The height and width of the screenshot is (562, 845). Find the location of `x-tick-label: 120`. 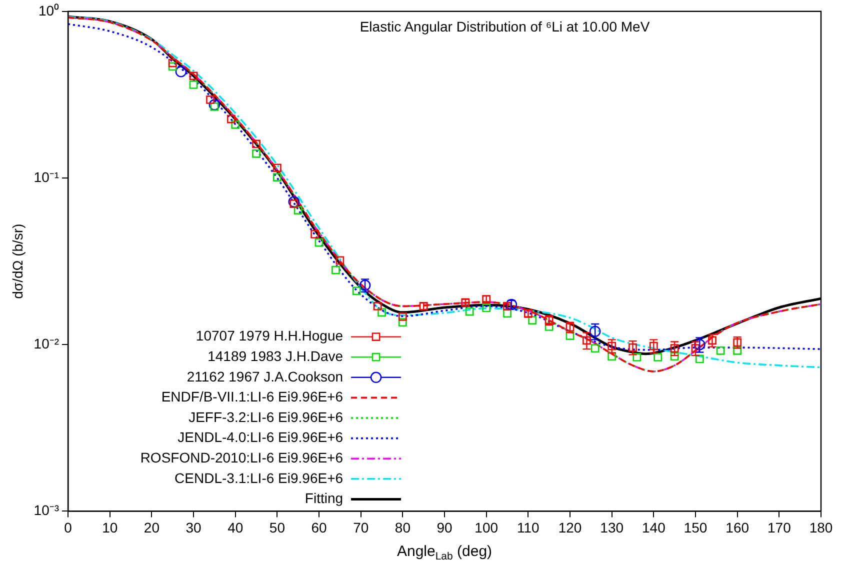

x-tick-label: 120 is located at coordinates (570, 527).